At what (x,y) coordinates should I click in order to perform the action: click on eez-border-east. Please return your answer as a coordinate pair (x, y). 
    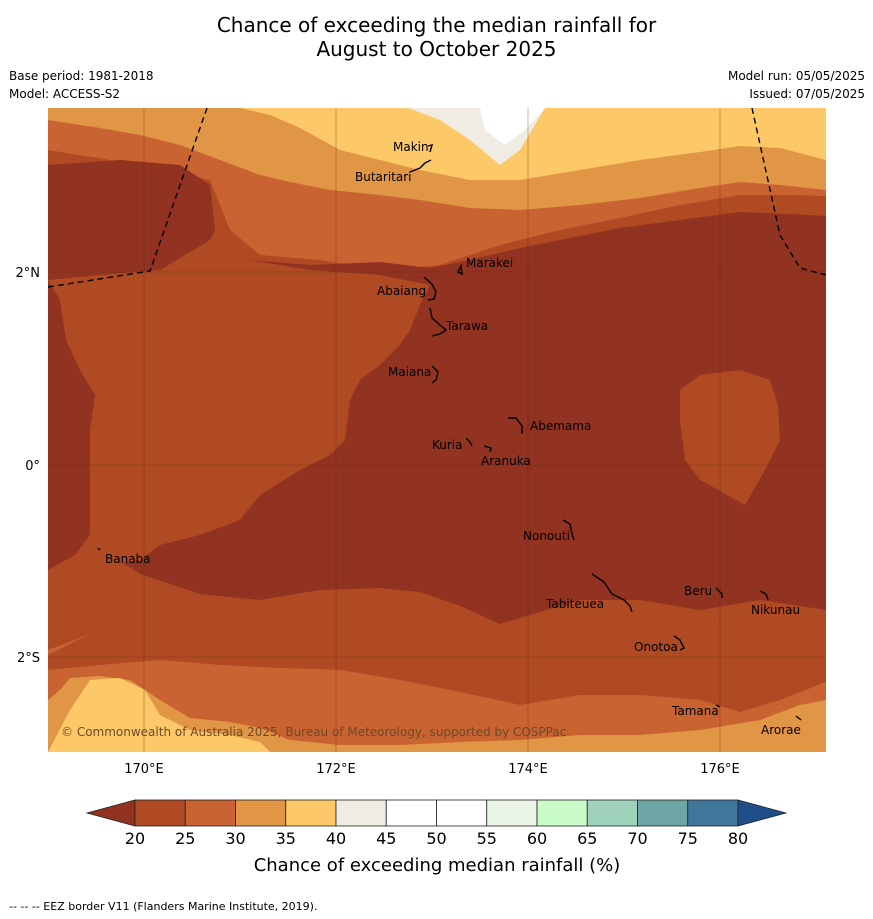
    Looking at the image, I should click on (788, 192).